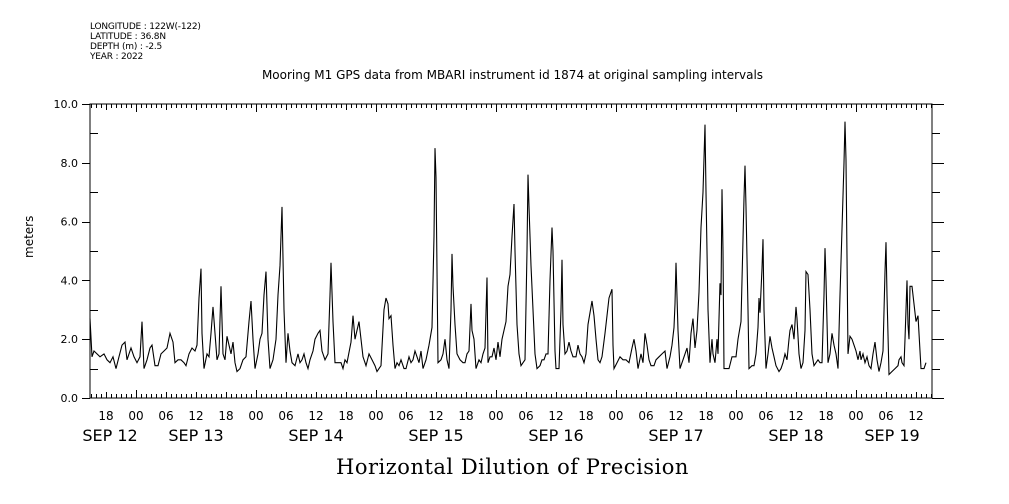 The width and height of the screenshot is (1009, 504). What do you see at coordinates (70, 222) in the screenshot?
I see `y-tick-label: 6.0` at bounding box center [70, 222].